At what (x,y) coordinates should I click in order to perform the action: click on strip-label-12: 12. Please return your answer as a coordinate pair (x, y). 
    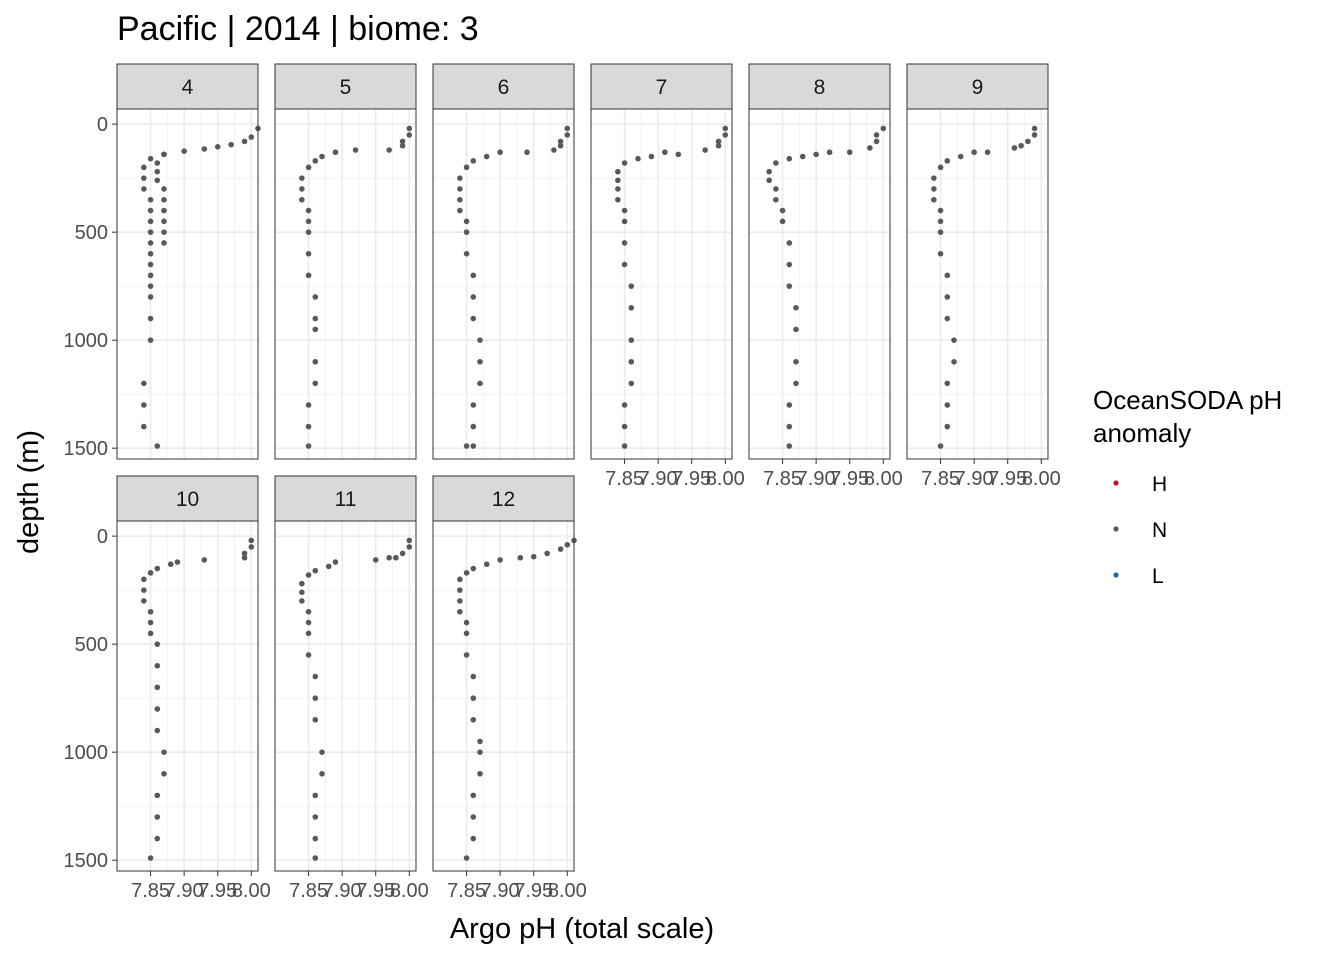
    Looking at the image, I should click on (503, 499).